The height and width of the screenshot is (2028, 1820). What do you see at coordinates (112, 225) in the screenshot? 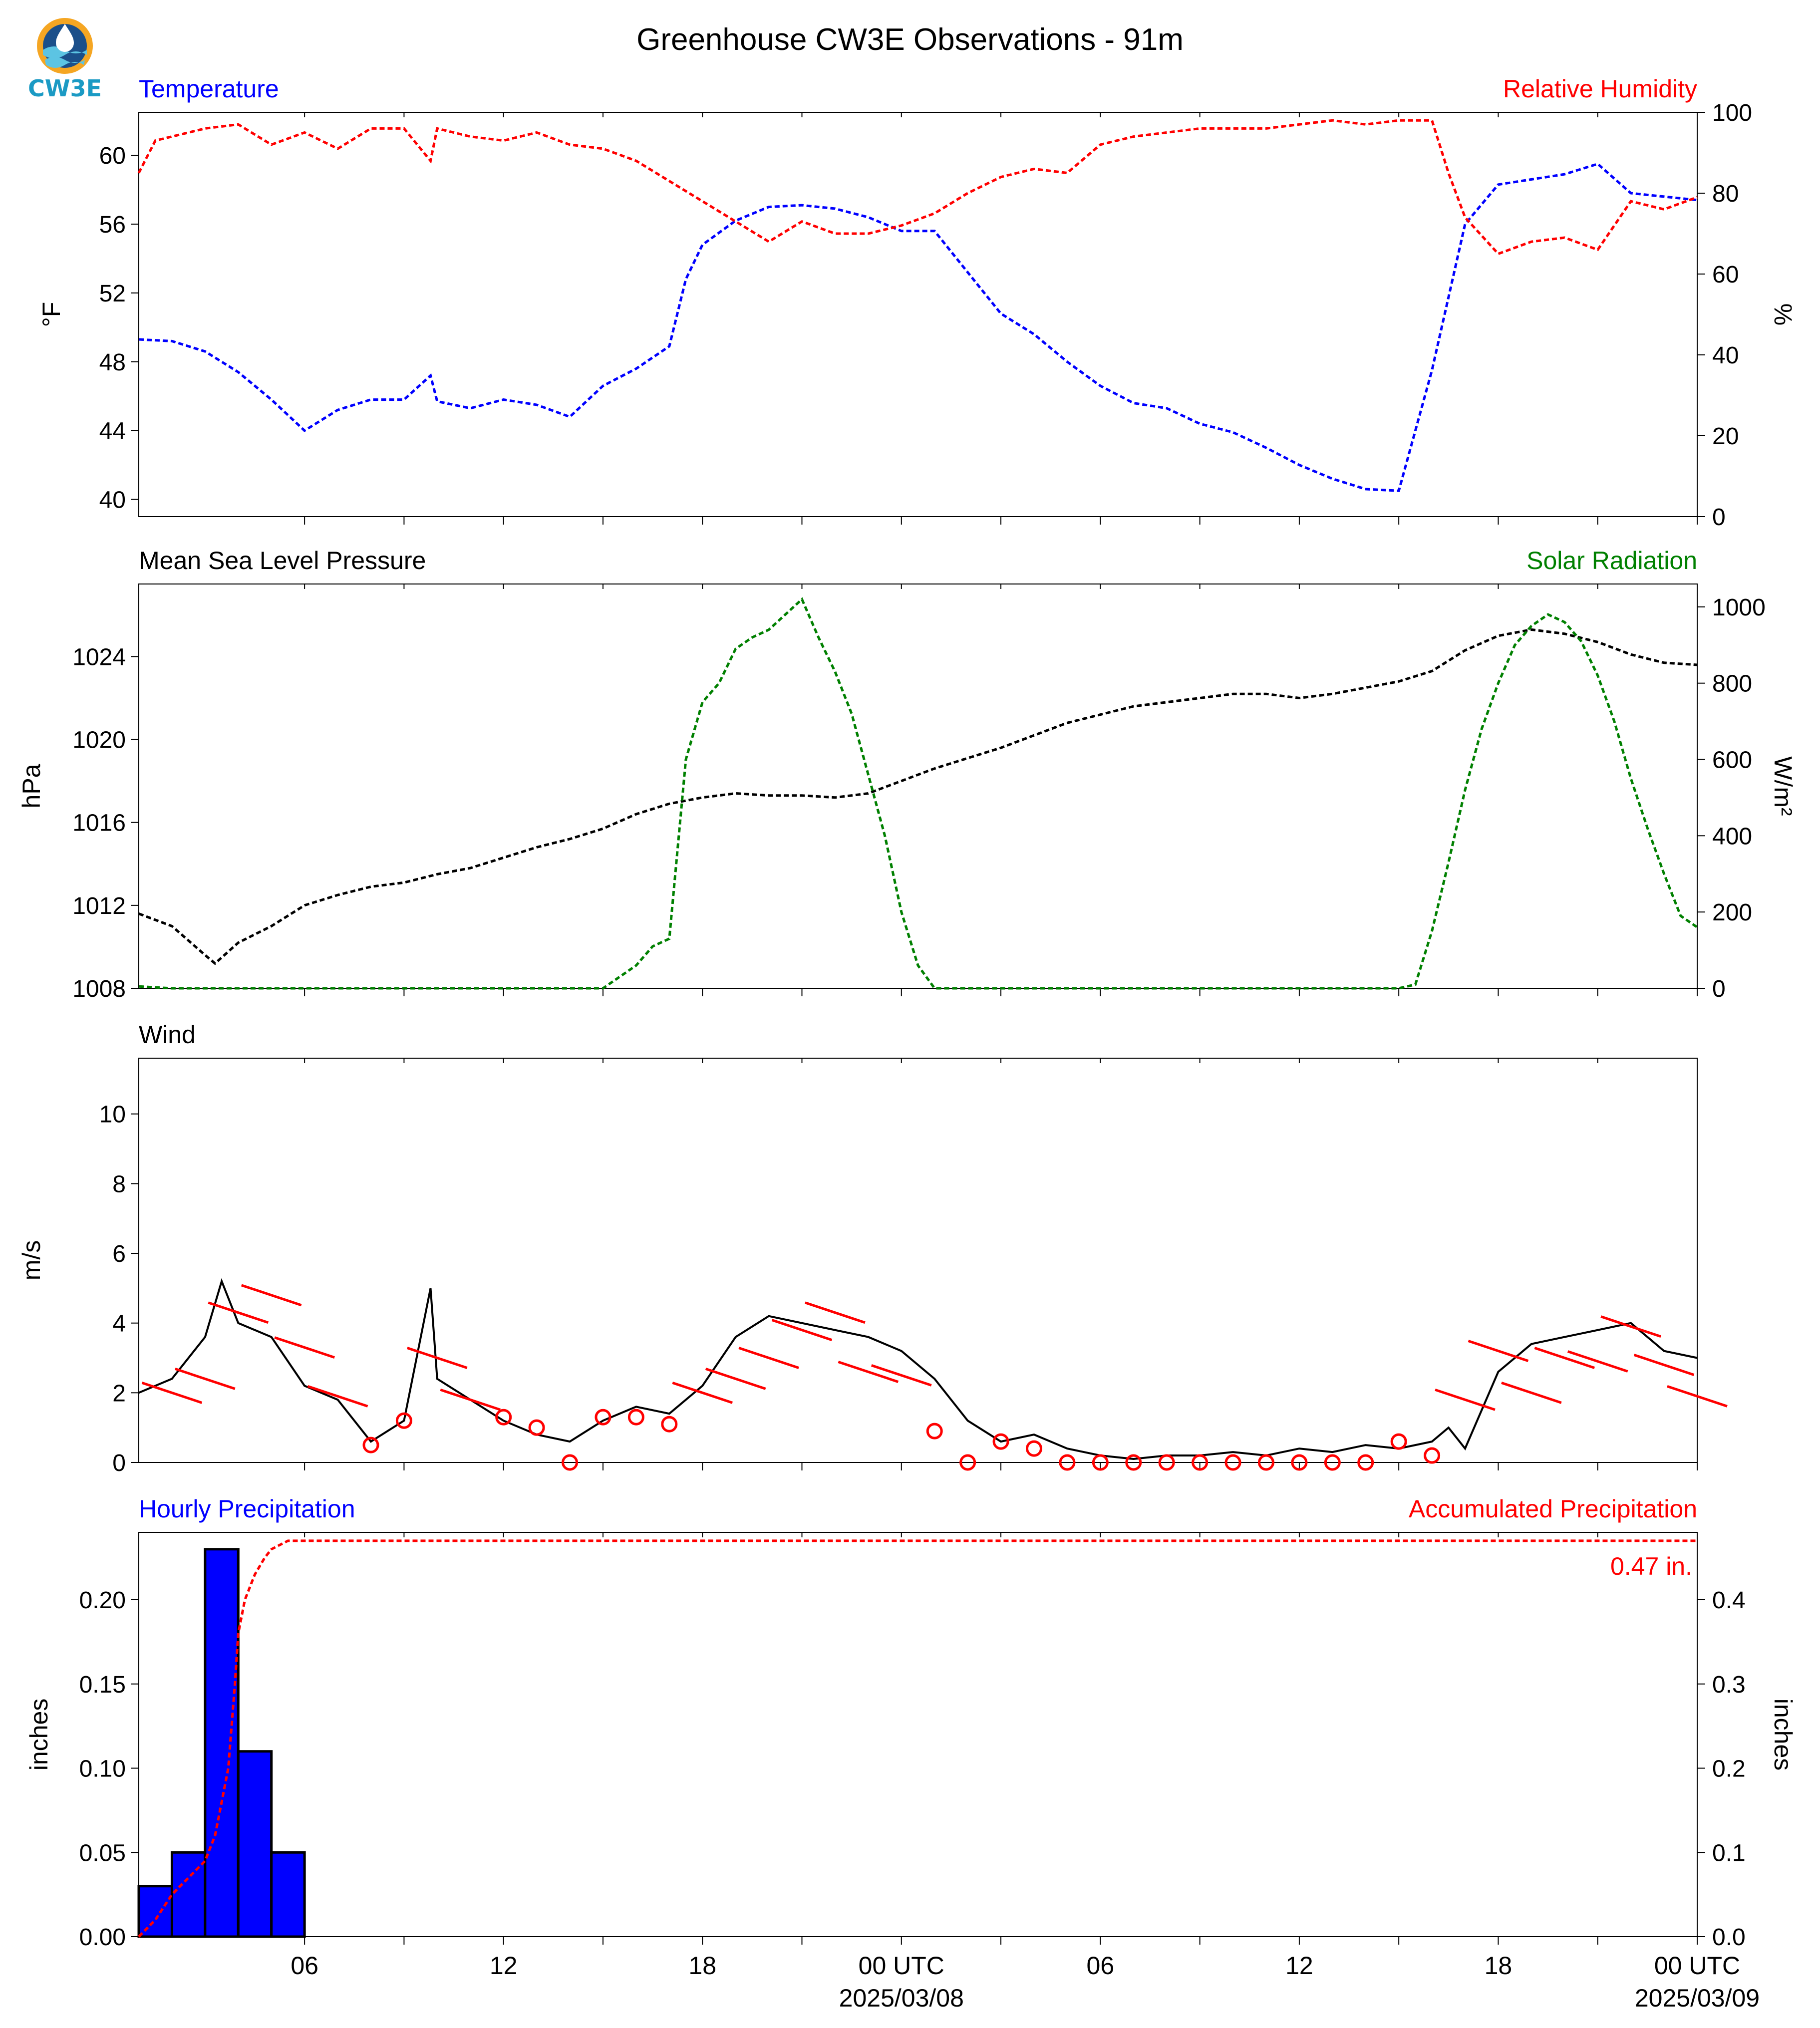
I see `y-tick-label-left: 56` at bounding box center [112, 225].